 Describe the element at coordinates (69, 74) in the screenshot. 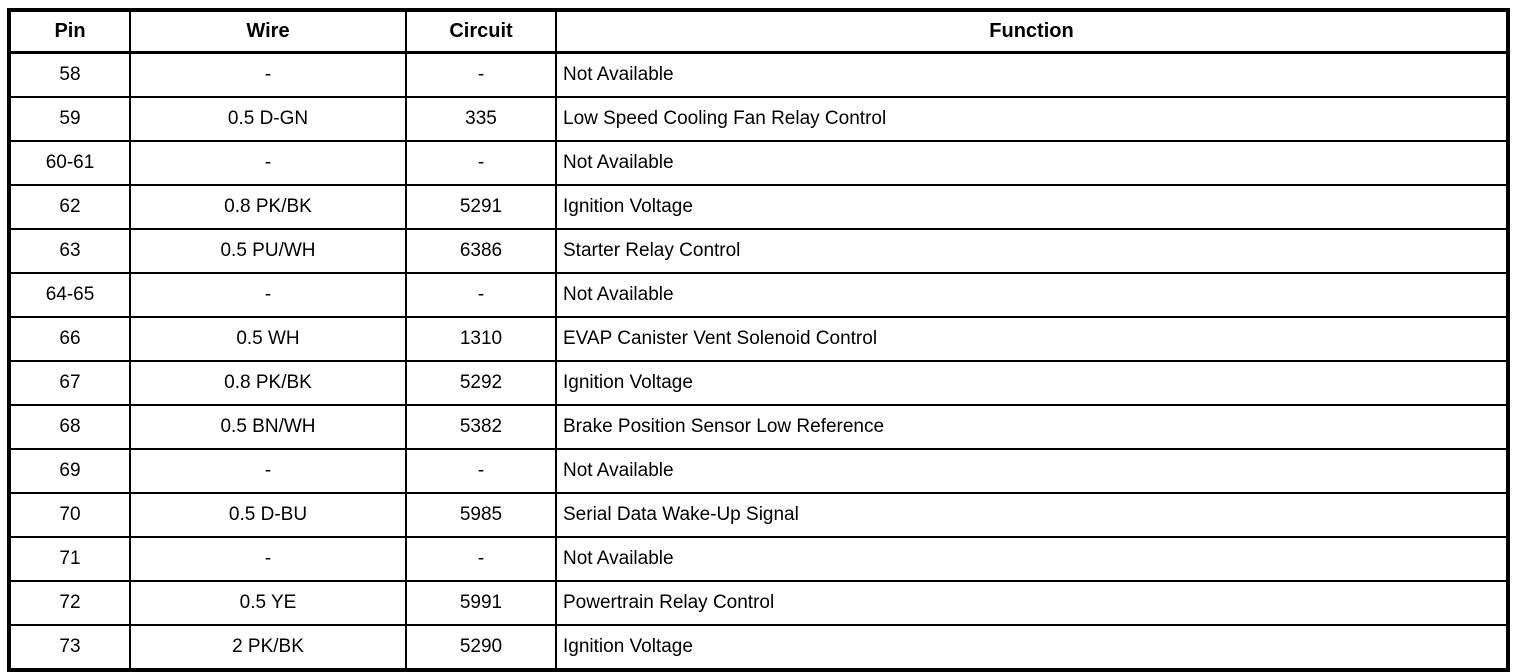

I see `pin-cell: 58` at that location.